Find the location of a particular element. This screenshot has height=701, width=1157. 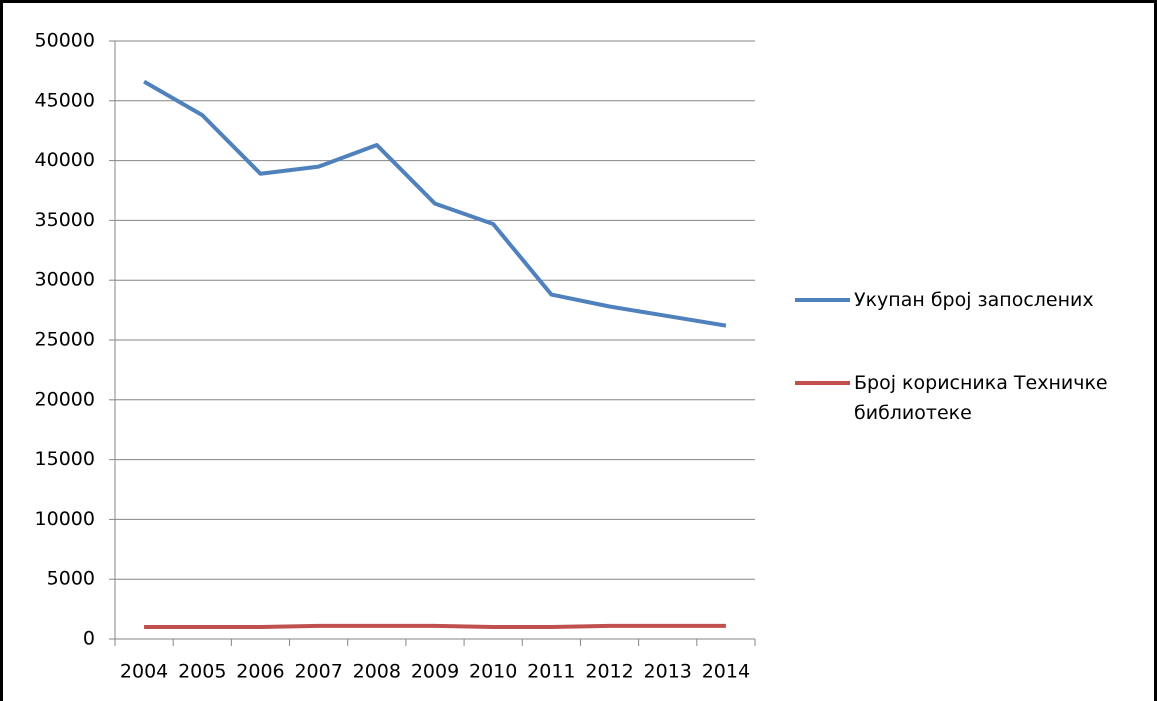

x-tick-label: 2005 is located at coordinates (202, 672).